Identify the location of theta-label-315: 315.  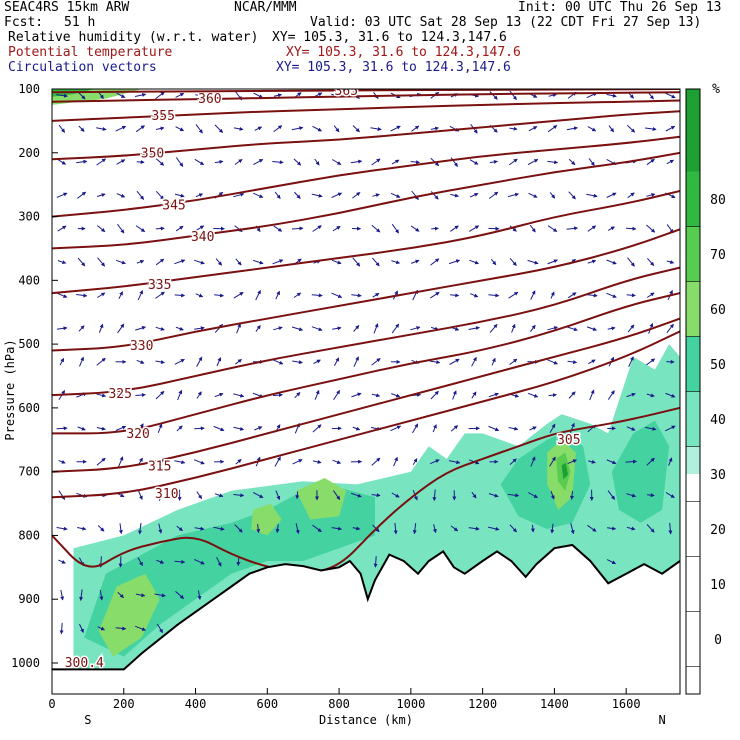
(159, 467).